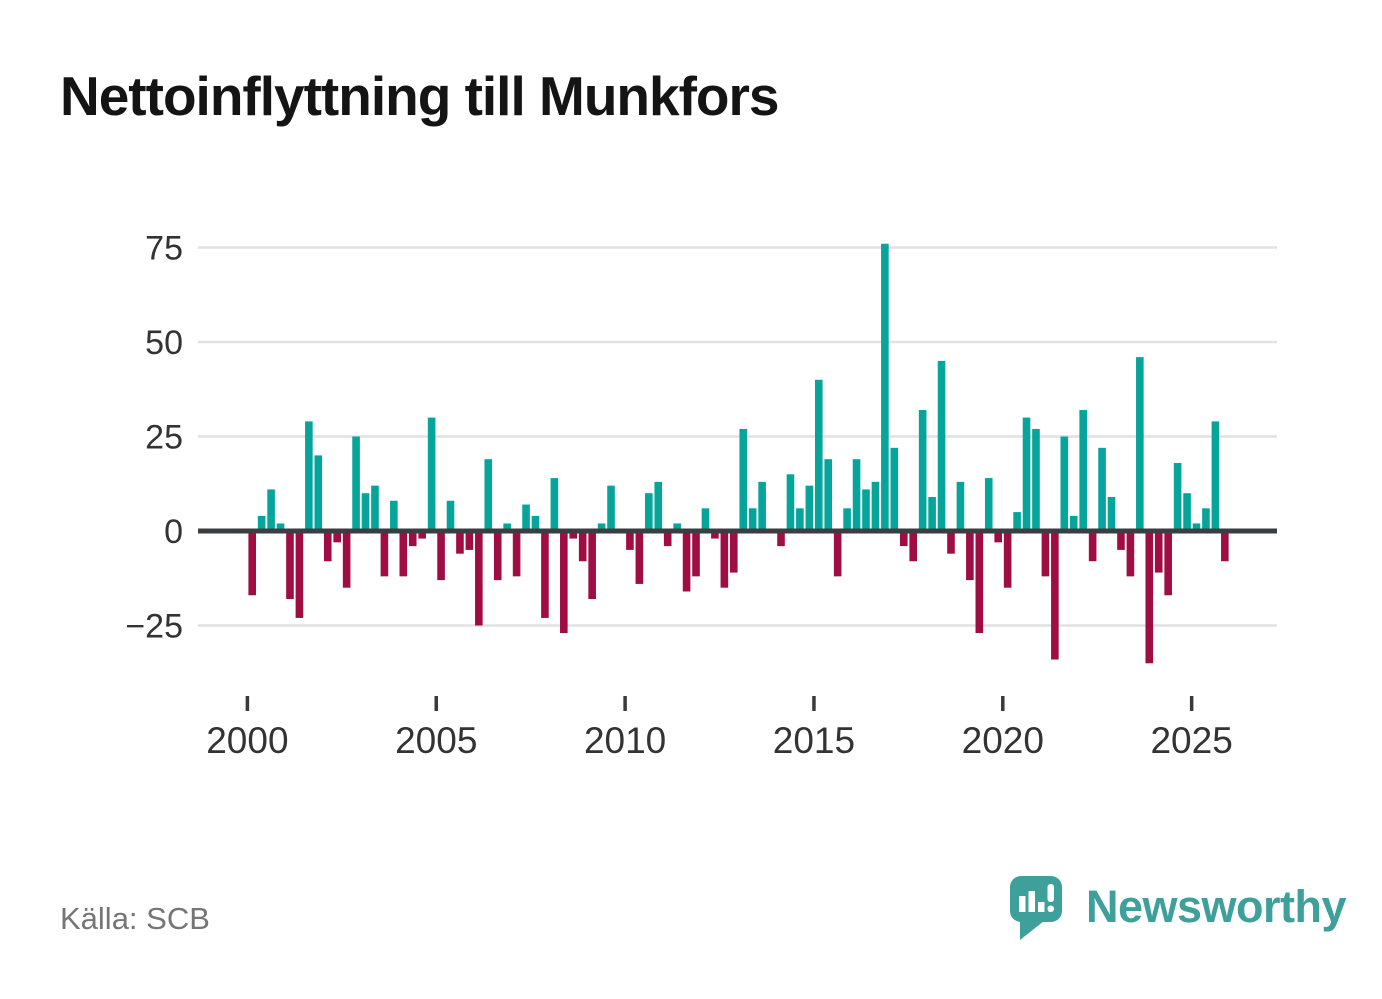 This screenshot has height=999, width=1382. Describe the element at coordinates (164, 248) in the screenshot. I see `y-tick-label: 75` at that location.